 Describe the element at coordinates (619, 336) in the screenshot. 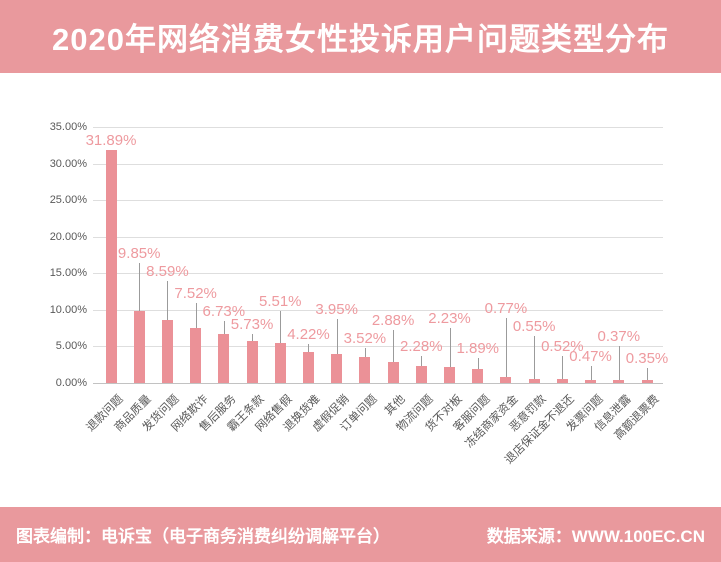

I see `bar-value-label: 0.37%` at that location.